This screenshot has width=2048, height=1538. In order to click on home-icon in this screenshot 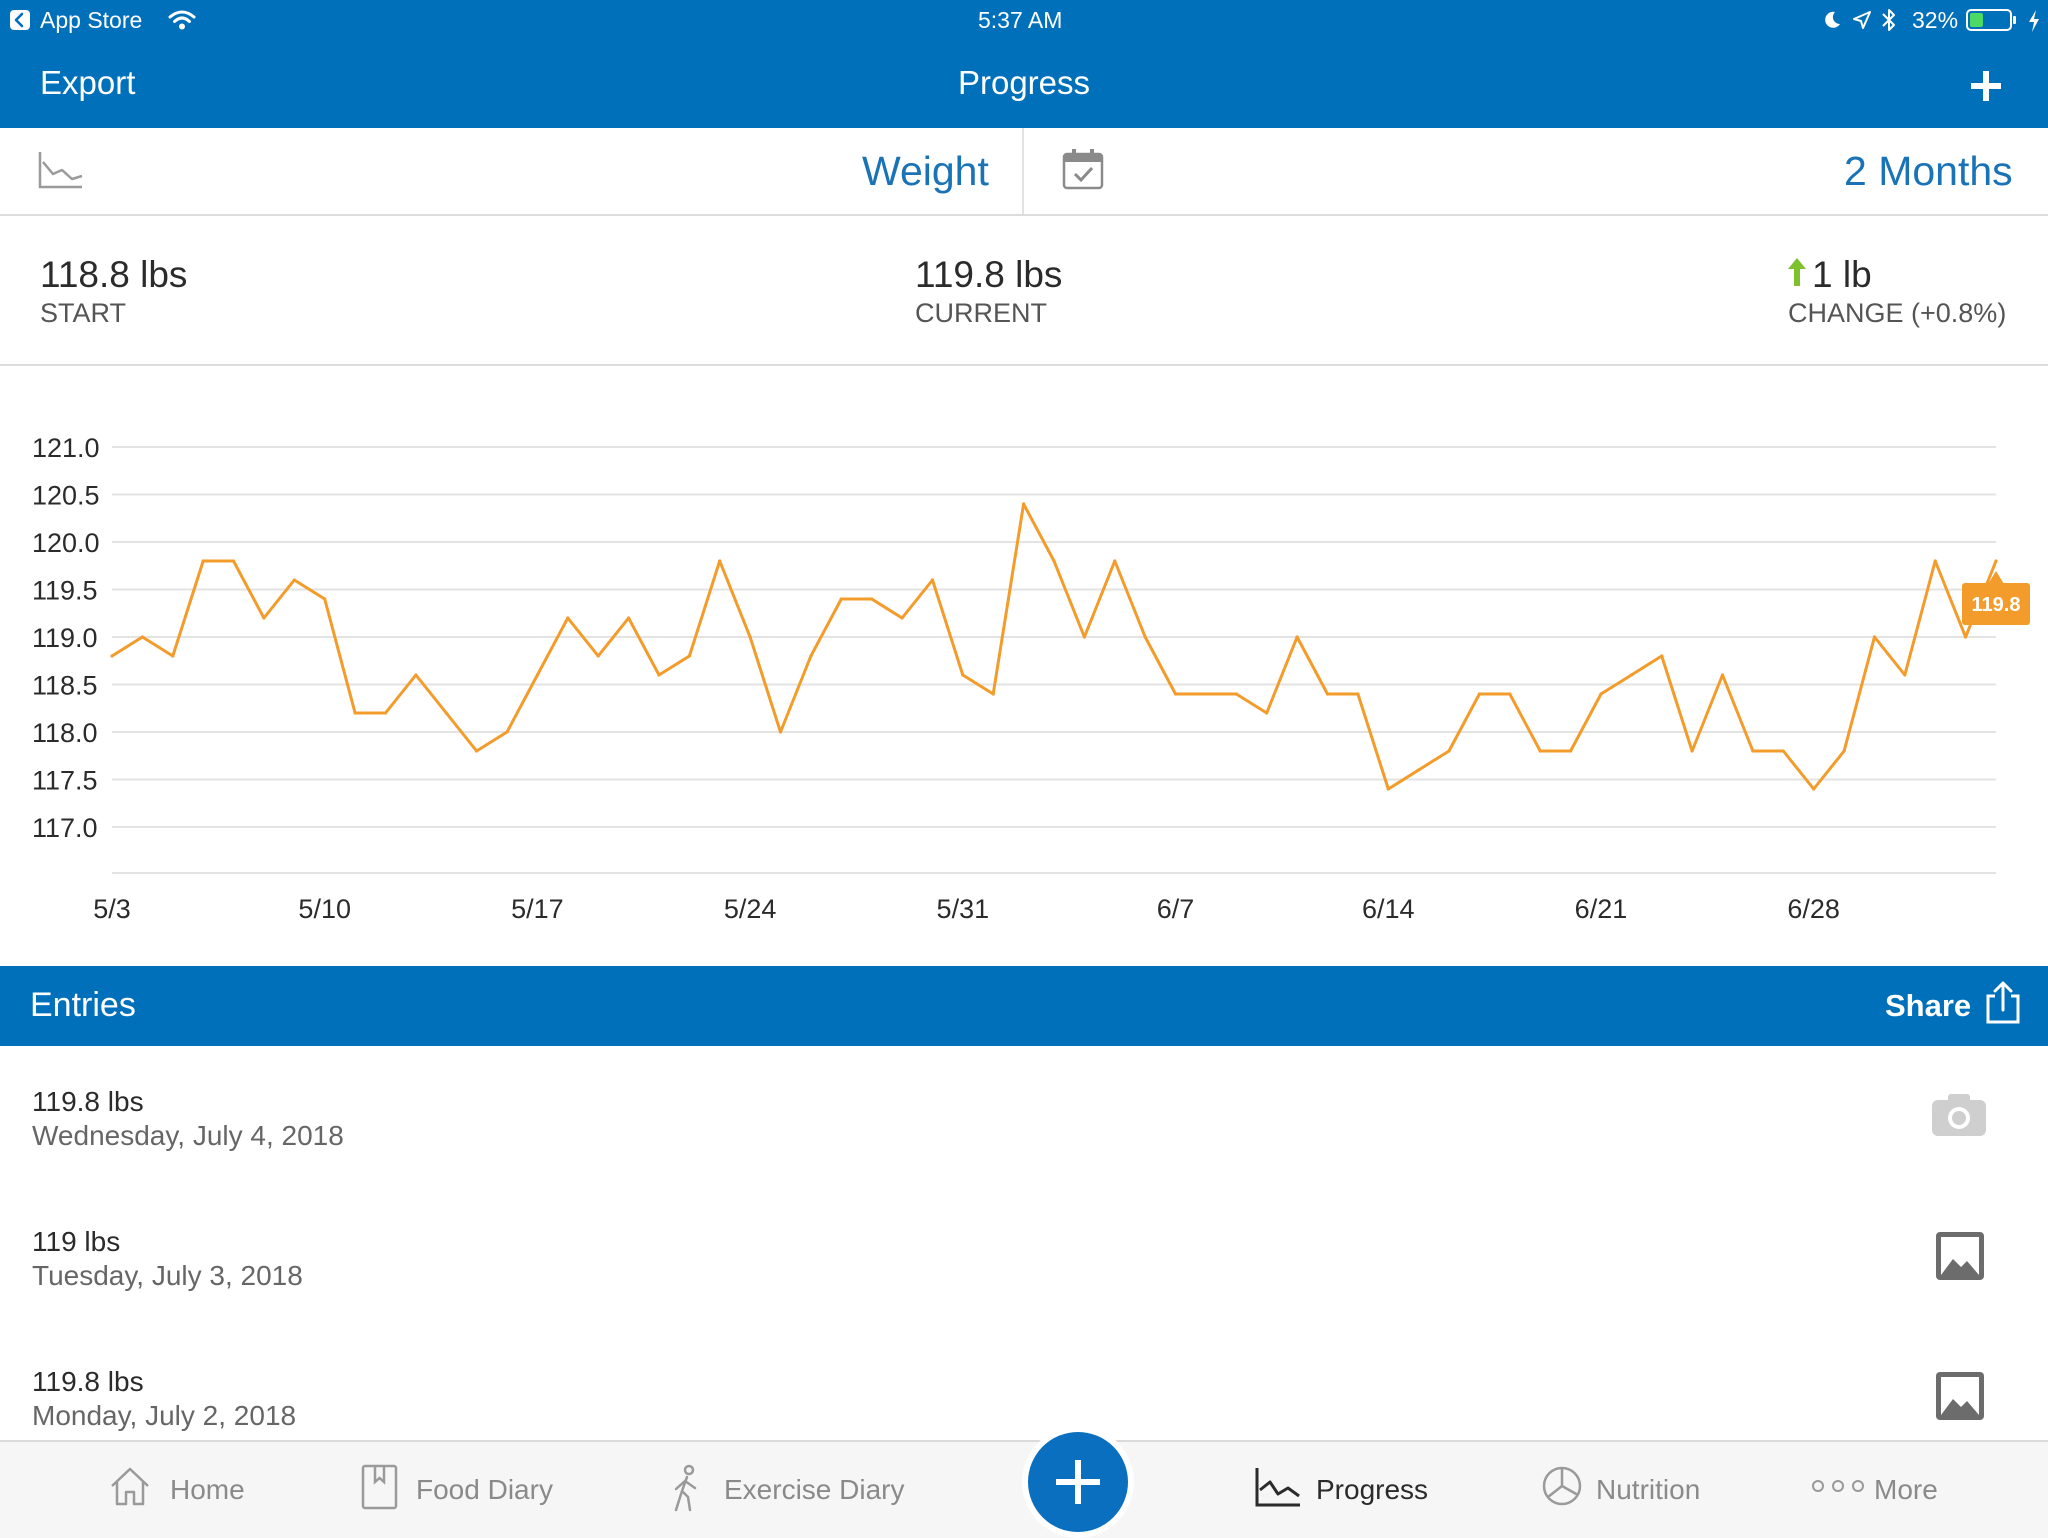, I will do `click(130, 1486)`.